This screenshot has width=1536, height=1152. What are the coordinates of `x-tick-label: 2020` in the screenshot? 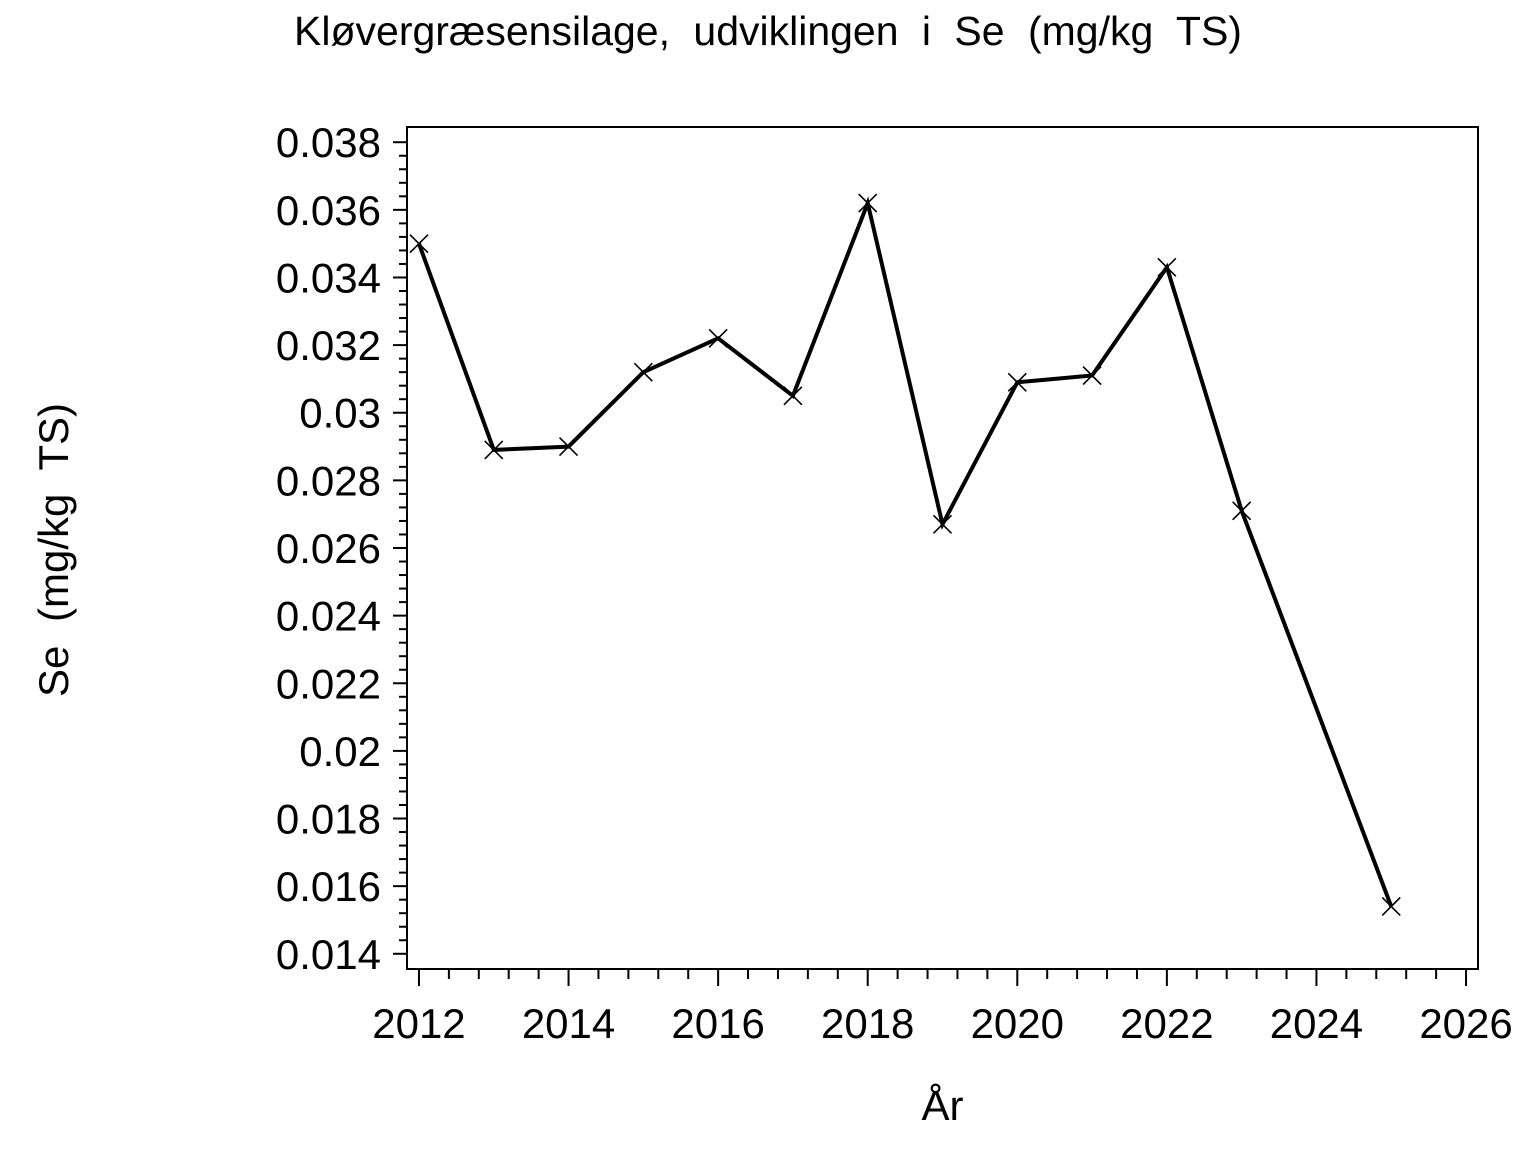 It's located at (1017, 1023).